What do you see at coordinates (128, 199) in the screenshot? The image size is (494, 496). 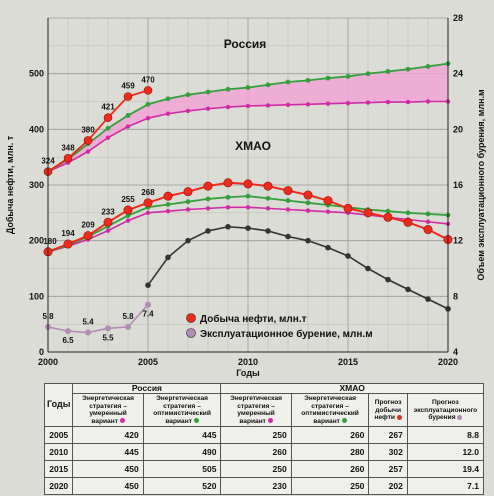 I see `data-label: 255` at bounding box center [128, 199].